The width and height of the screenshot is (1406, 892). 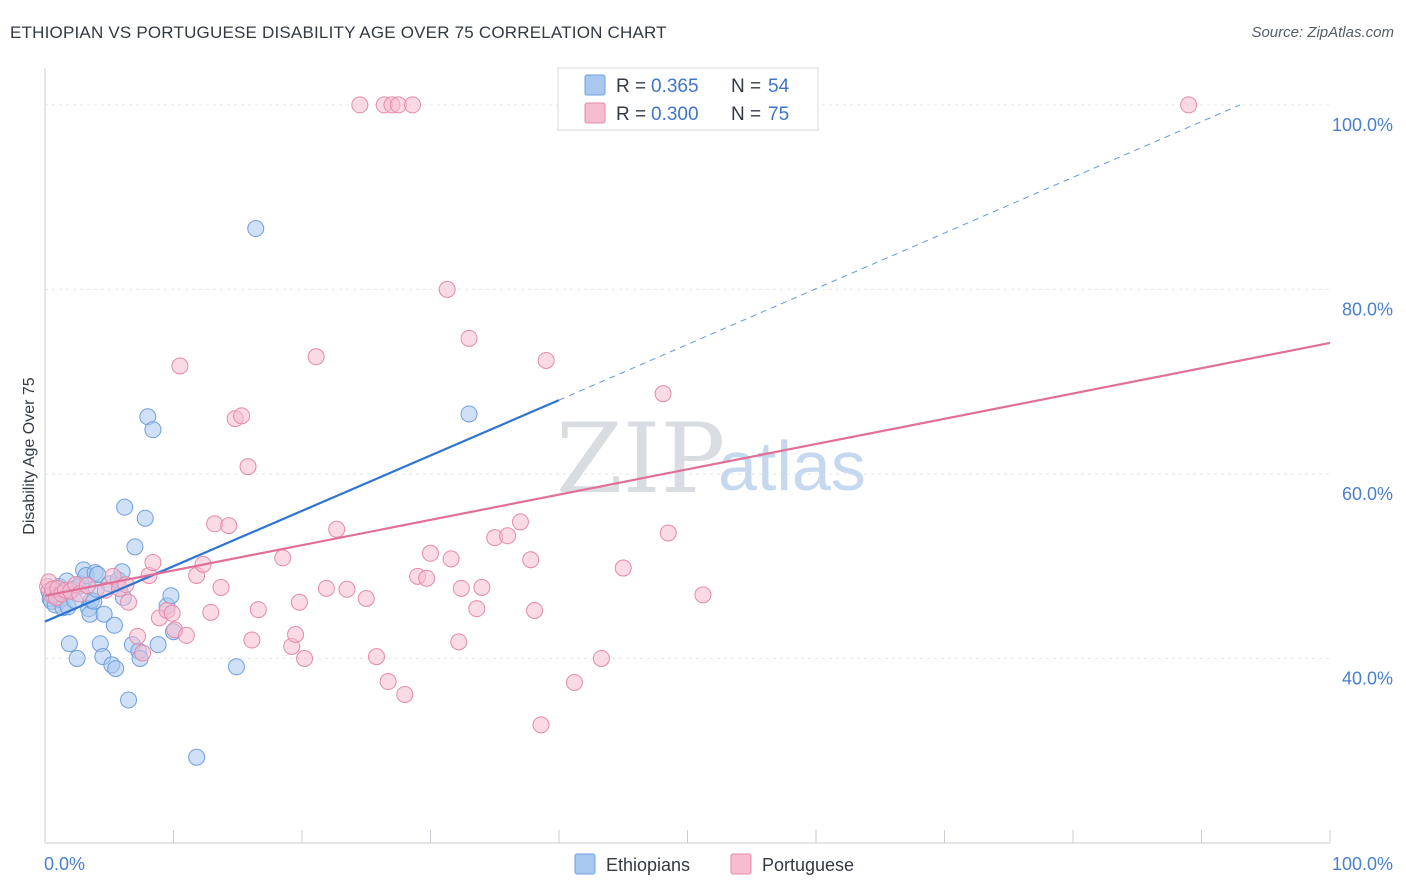 What do you see at coordinates (746, 114) in the screenshot?
I see `legend-n-label-2: N =` at bounding box center [746, 114].